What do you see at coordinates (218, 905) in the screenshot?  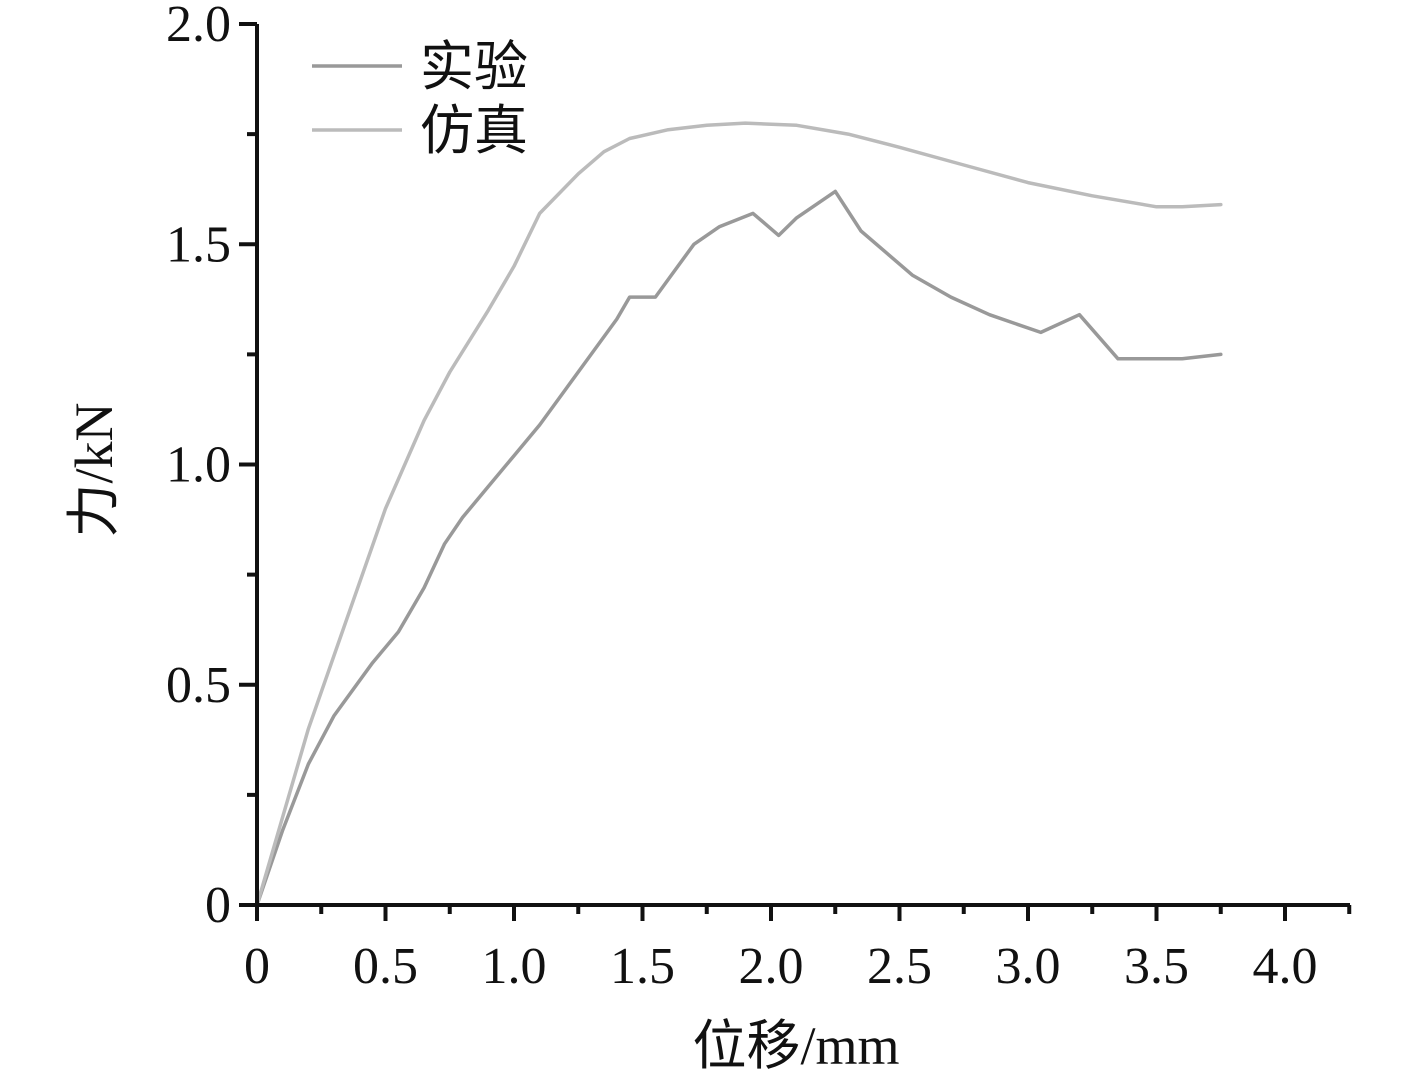 I see `y-tick-label: 0` at bounding box center [218, 905].